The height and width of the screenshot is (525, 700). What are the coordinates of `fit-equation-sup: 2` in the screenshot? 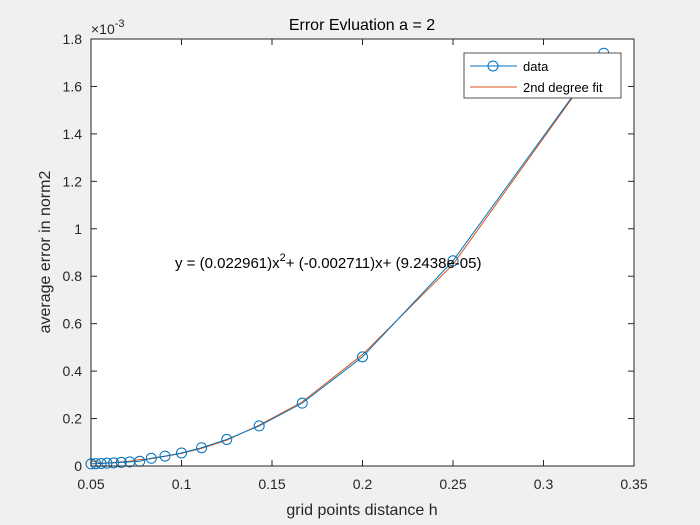 It's located at (283, 258).